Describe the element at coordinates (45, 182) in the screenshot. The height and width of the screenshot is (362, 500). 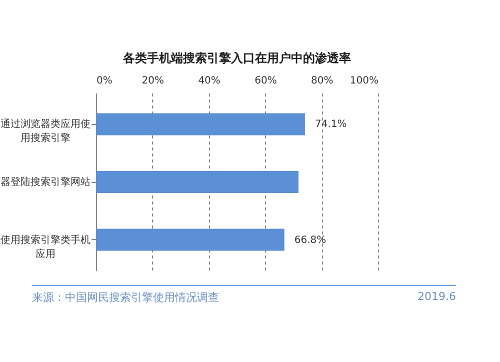
I see `y-tick-label: 器登陆搜索引擎网站` at that location.